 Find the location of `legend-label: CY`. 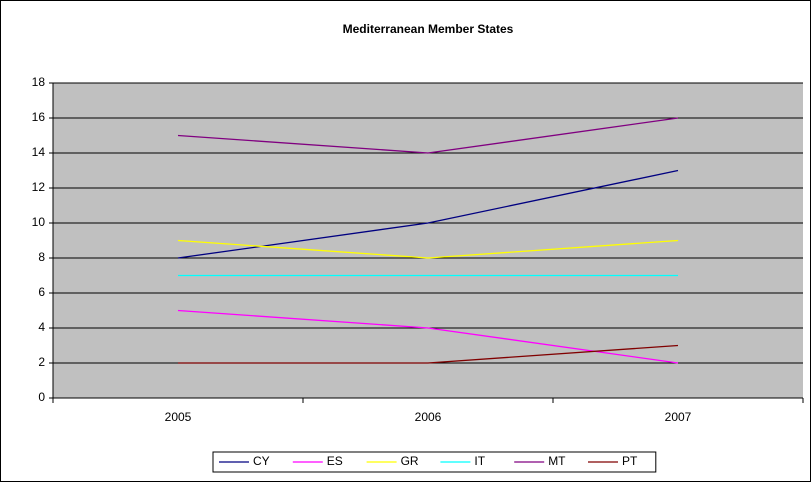

legend-label: CY is located at coordinates (261, 461).